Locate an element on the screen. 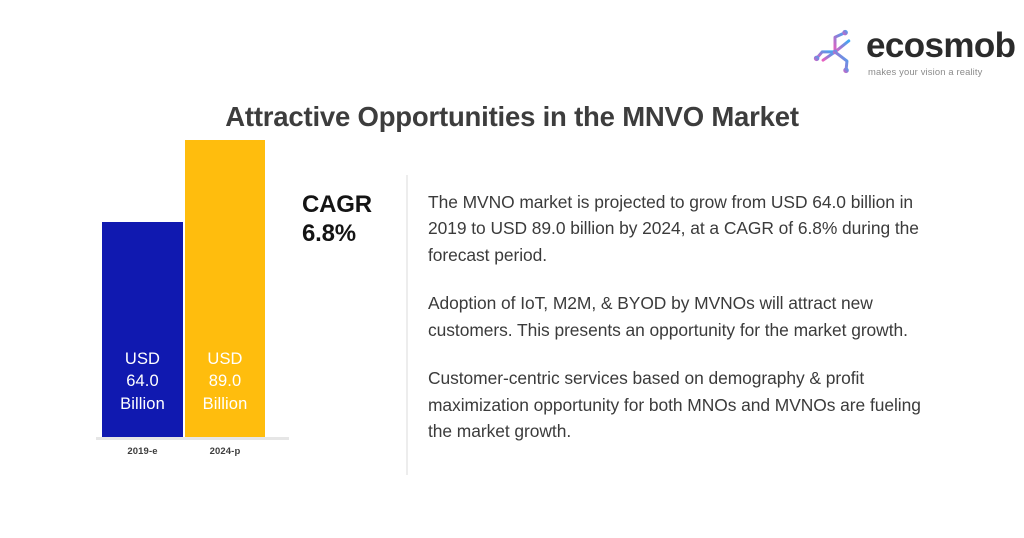  cagr-value: 6.8% is located at coordinates (329, 234).